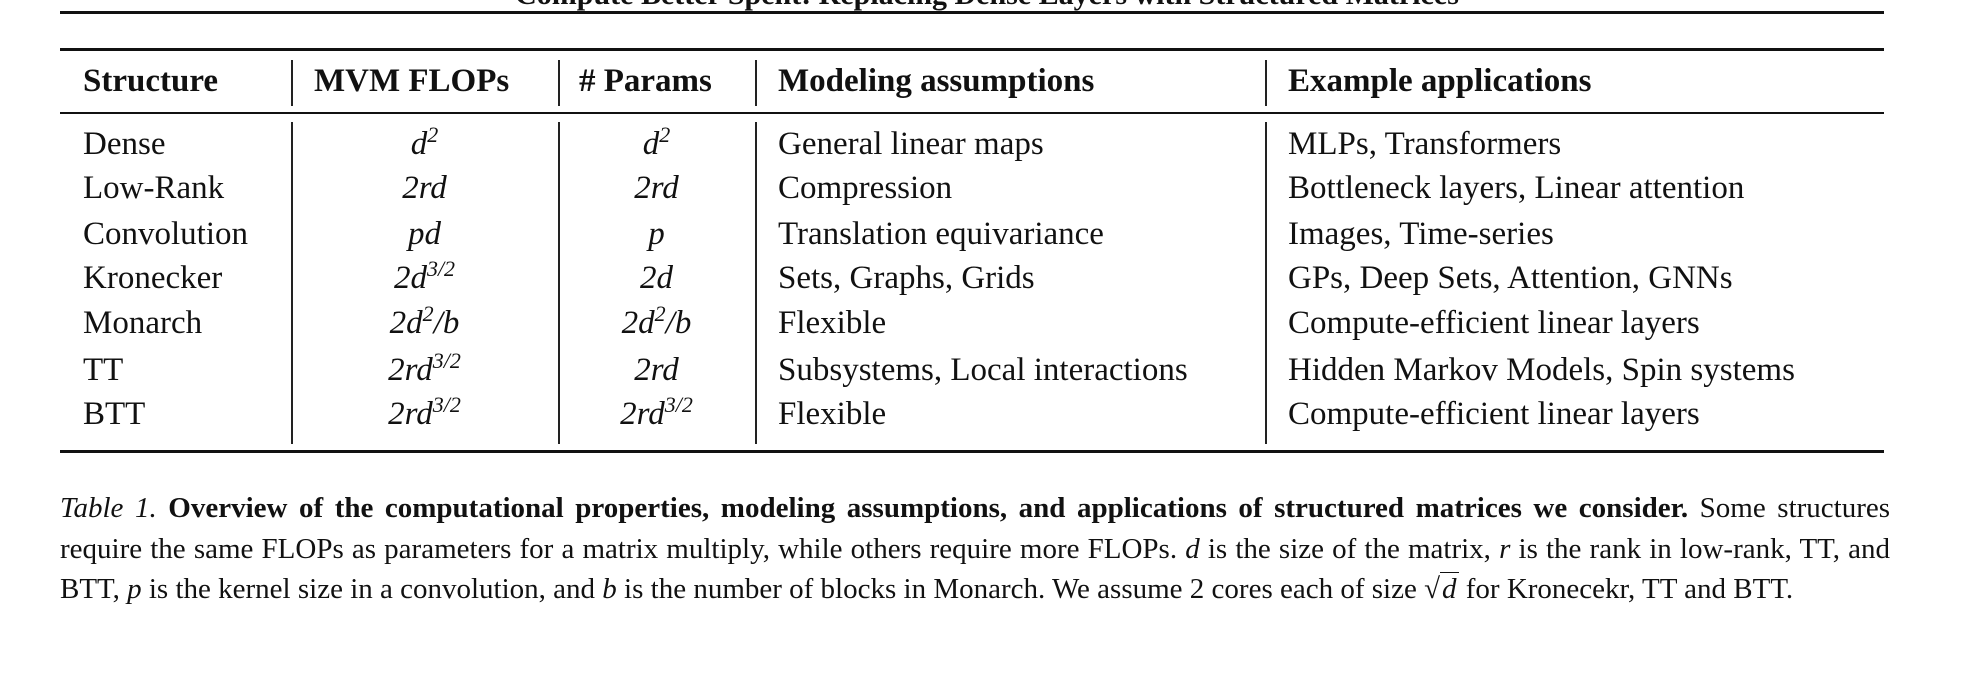 Image resolution: width=1974 pixels, height=676 pixels. What do you see at coordinates (609, 589) in the screenshot?
I see `var-b: b` at bounding box center [609, 589].